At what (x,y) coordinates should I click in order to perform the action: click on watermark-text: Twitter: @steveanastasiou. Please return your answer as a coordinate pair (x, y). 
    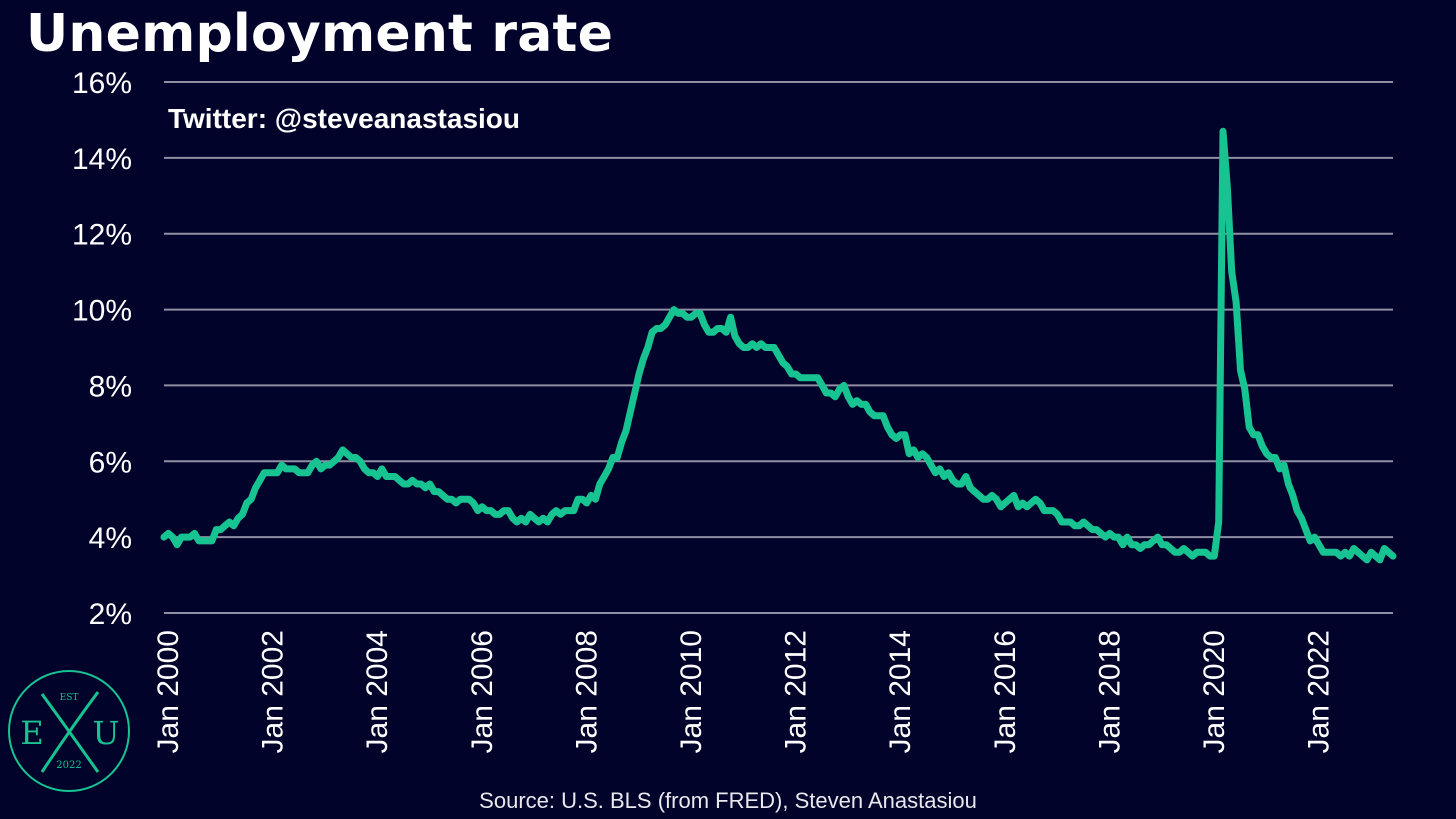
    Looking at the image, I should click on (344, 118).